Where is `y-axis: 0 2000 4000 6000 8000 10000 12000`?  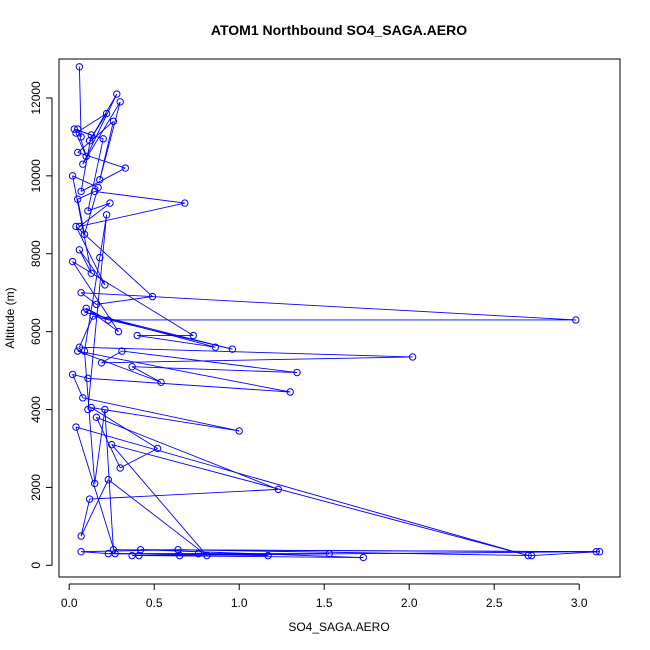 y-axis: 0 2000 4000 6000 8000 10000 12000 is located at coordinates (41, 325).